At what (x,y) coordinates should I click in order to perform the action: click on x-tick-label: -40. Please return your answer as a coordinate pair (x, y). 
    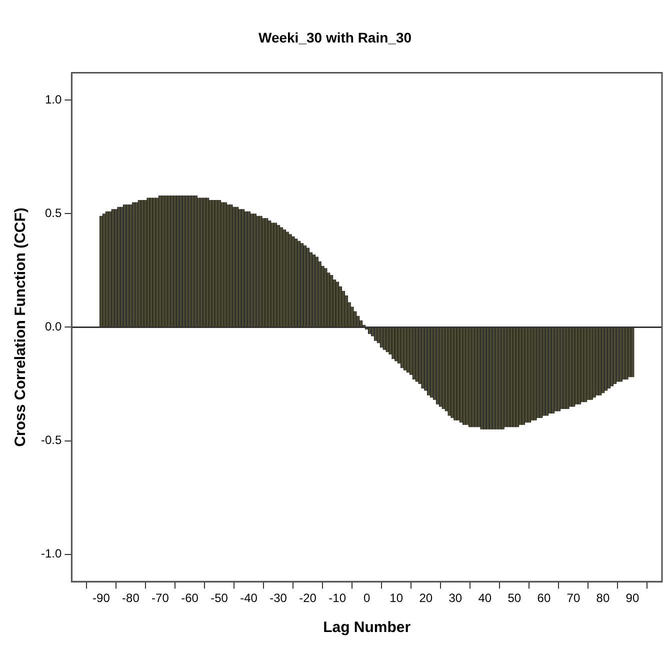
    Looking at the image, I should click on (249, 598).